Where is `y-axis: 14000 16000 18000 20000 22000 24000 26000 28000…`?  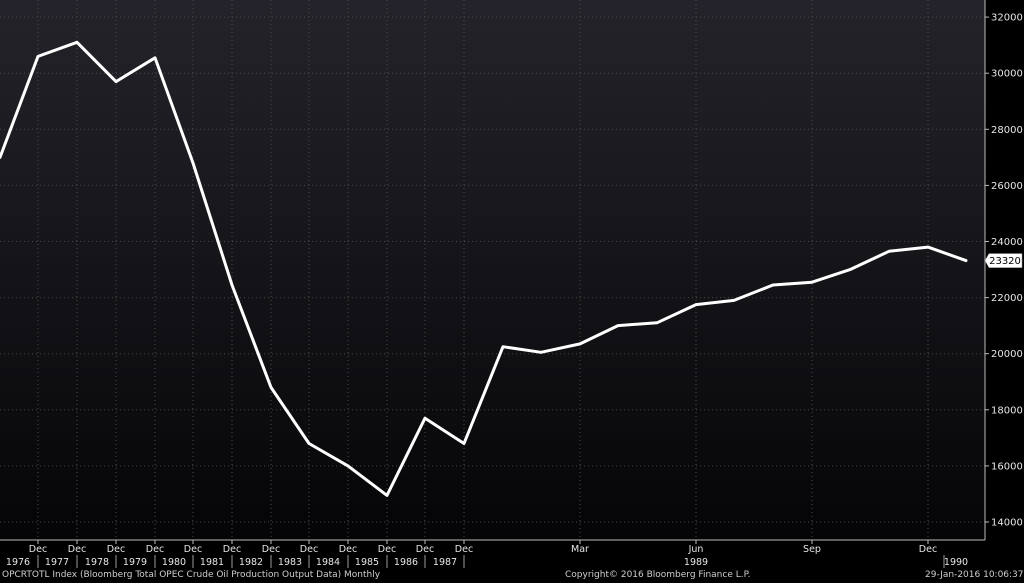
y-axis: 14000 16000 18000 20000 22000 24000 26000 28000… is located at coordinates (1003, 270).